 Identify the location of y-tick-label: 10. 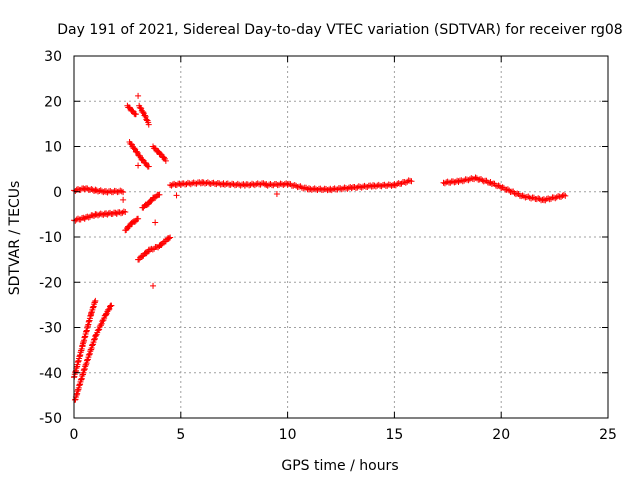
(53, 148).